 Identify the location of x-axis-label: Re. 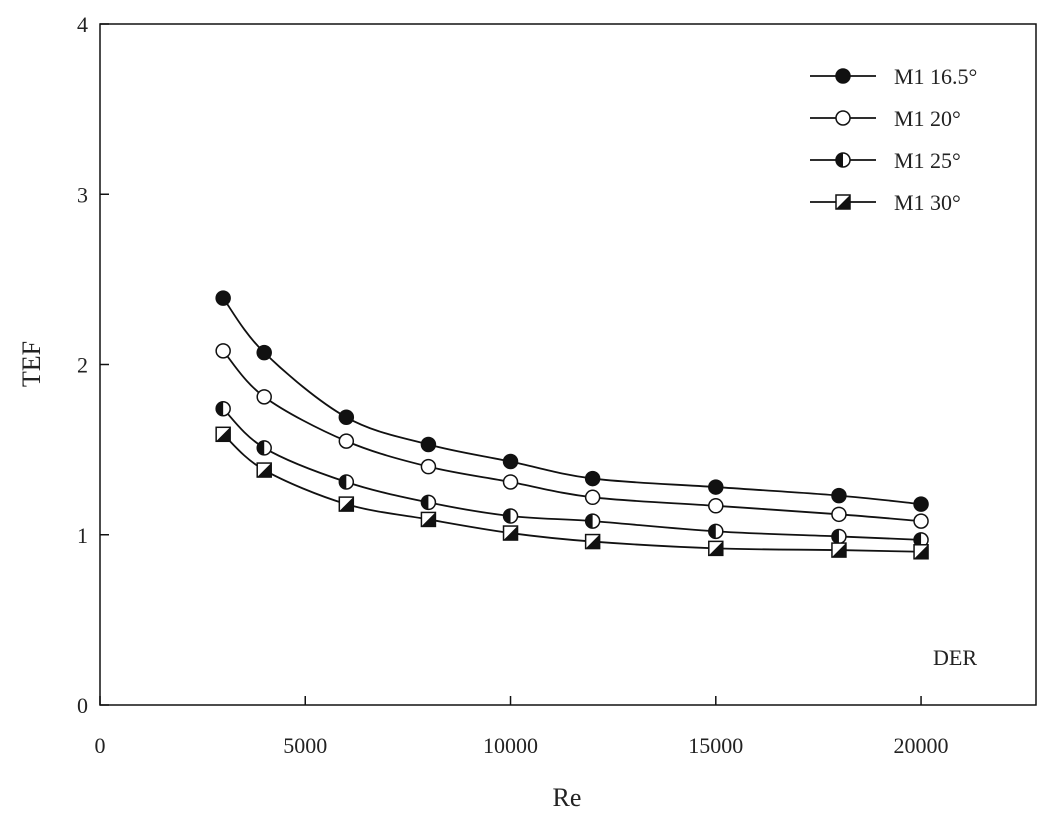
(567, 797).